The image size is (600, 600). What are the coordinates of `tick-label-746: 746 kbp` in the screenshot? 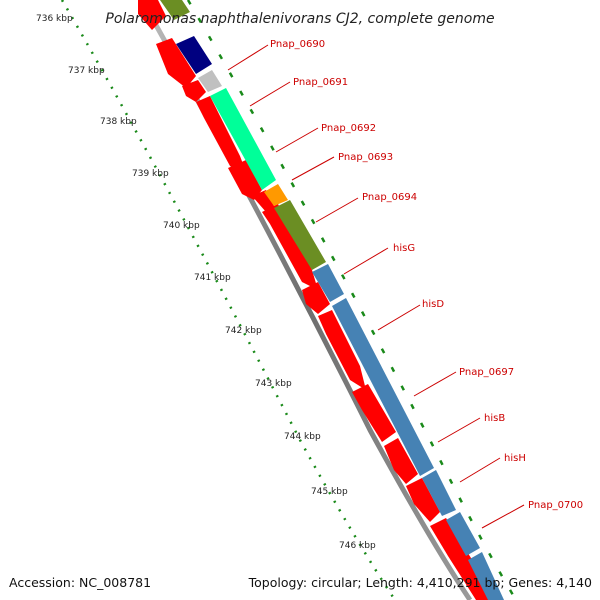 It's located at (357, 546).